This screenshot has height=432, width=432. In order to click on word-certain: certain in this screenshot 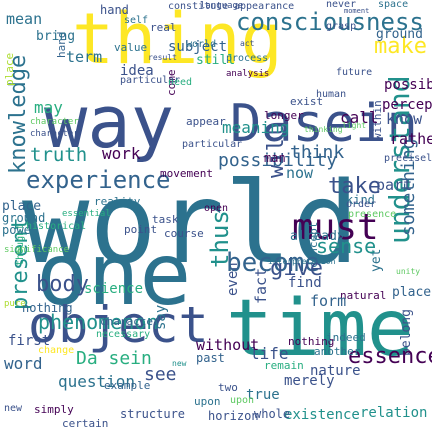, I will do `click(85, 423)`.